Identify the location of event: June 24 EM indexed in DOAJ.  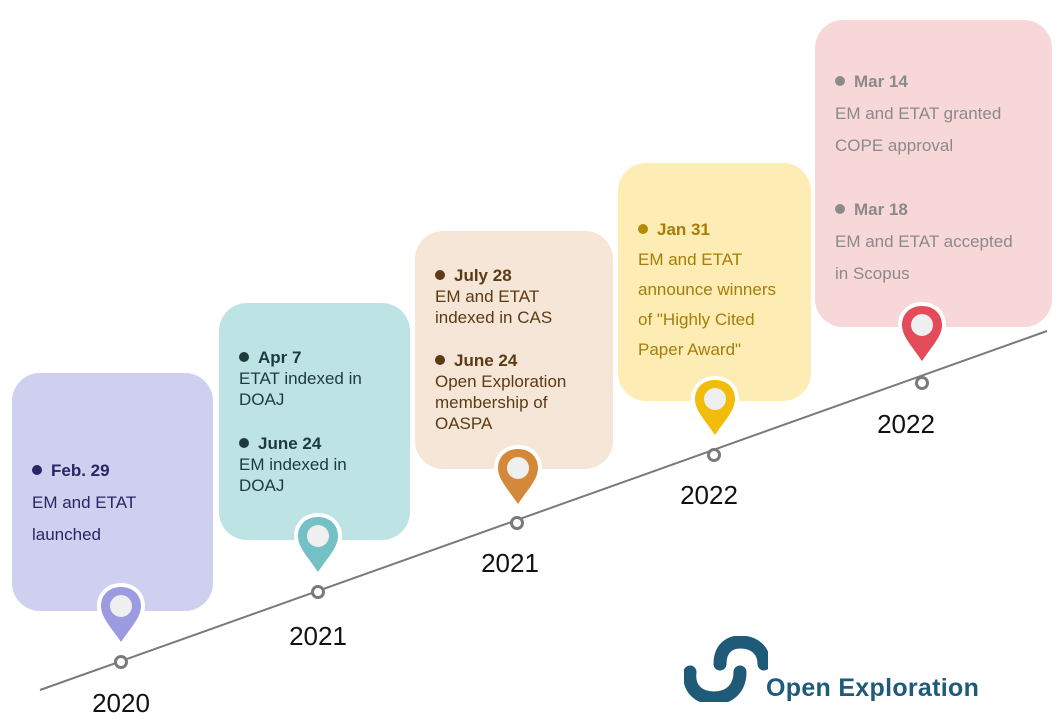
(320, 464).